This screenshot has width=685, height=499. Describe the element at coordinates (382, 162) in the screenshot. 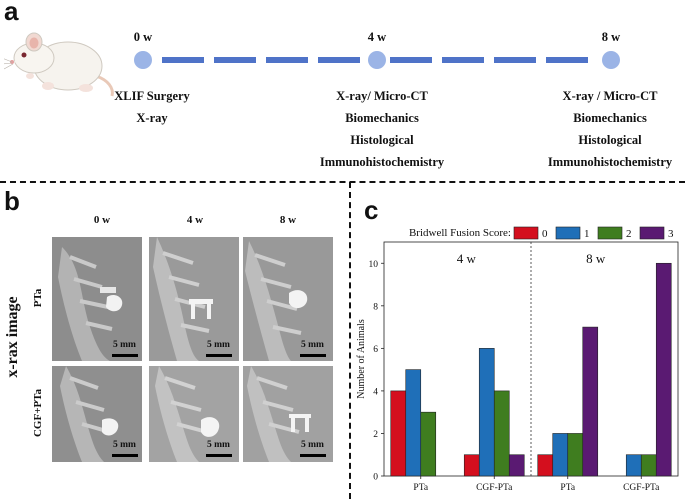

I see `event-4w-4: Immunohistochemistry` at that location.